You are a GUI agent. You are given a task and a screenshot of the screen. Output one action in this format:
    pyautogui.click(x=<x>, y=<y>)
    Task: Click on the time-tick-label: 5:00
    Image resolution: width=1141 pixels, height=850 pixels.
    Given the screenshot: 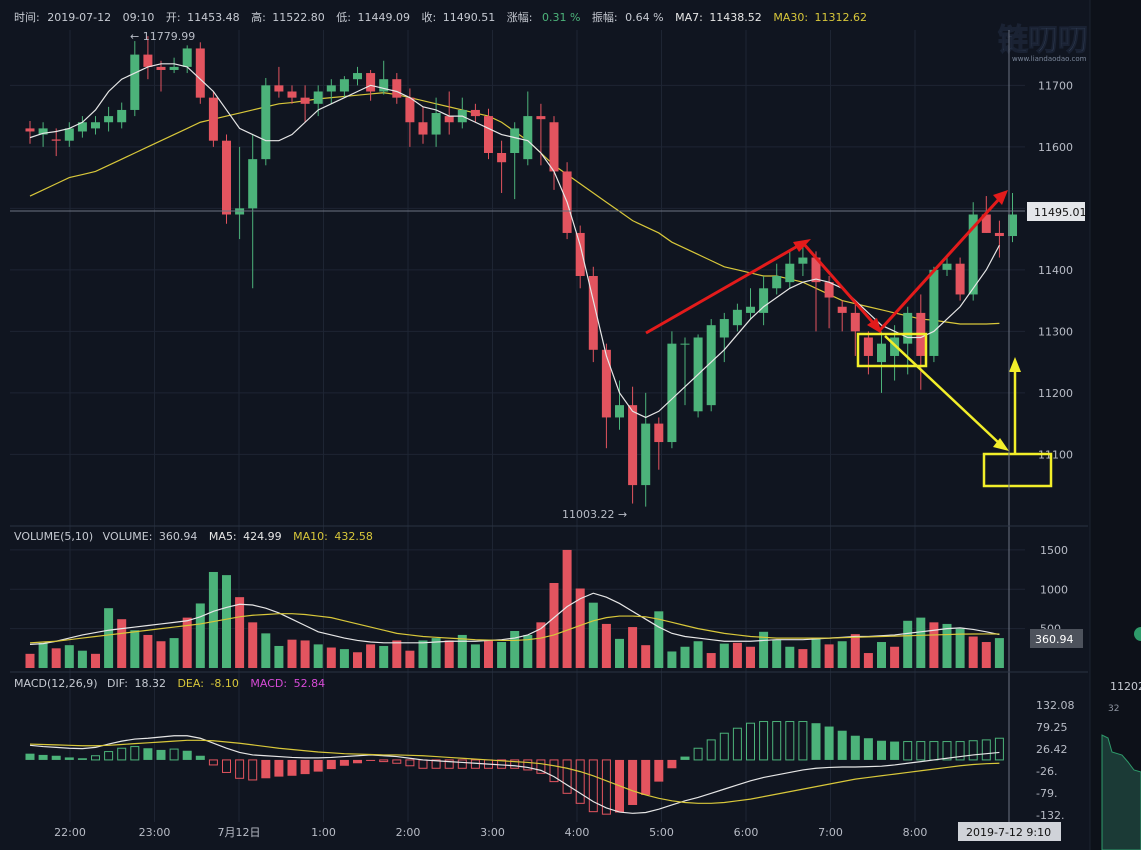 What is the action you would take?
    pyautogui.click(x=661, y=832)
    